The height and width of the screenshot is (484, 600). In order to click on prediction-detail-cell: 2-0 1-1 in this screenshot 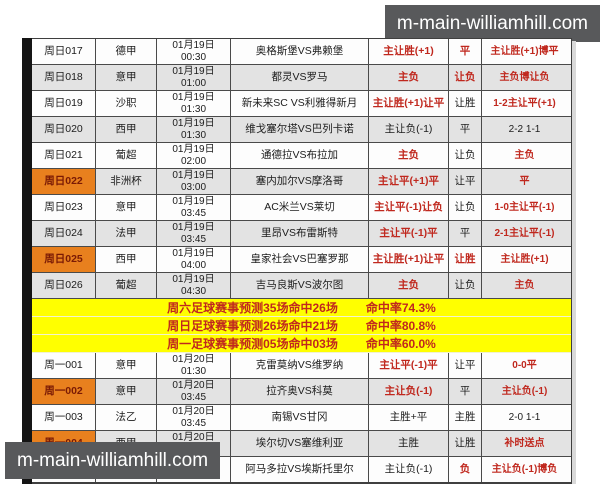, I will do `click(524, 417)`.